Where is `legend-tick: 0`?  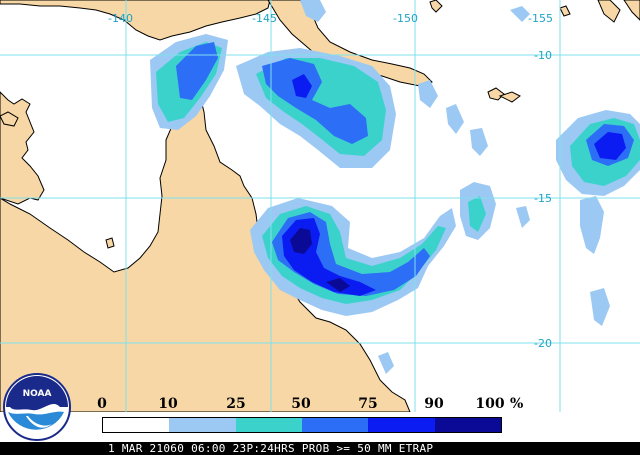
legend-tick: 0 is located at coordinates (102, 404).